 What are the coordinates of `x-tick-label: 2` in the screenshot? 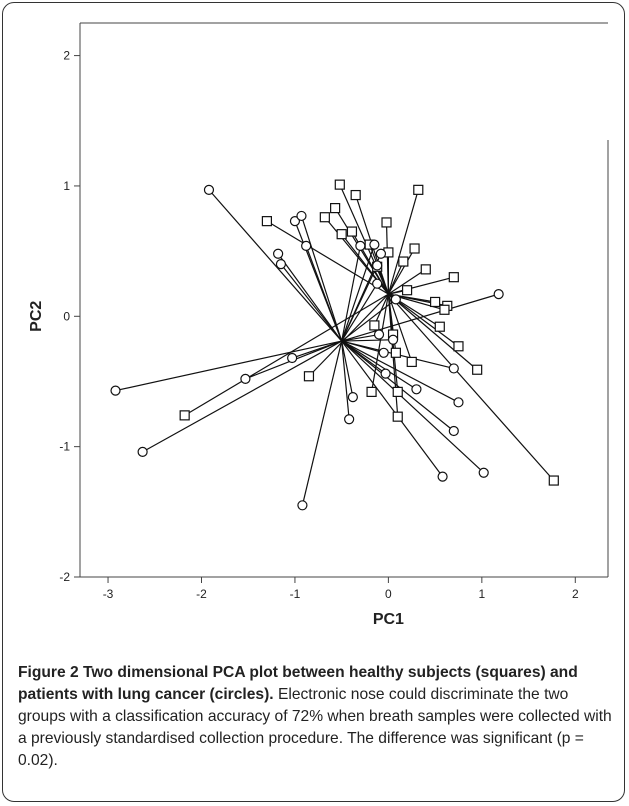 It's located at (575, 594).